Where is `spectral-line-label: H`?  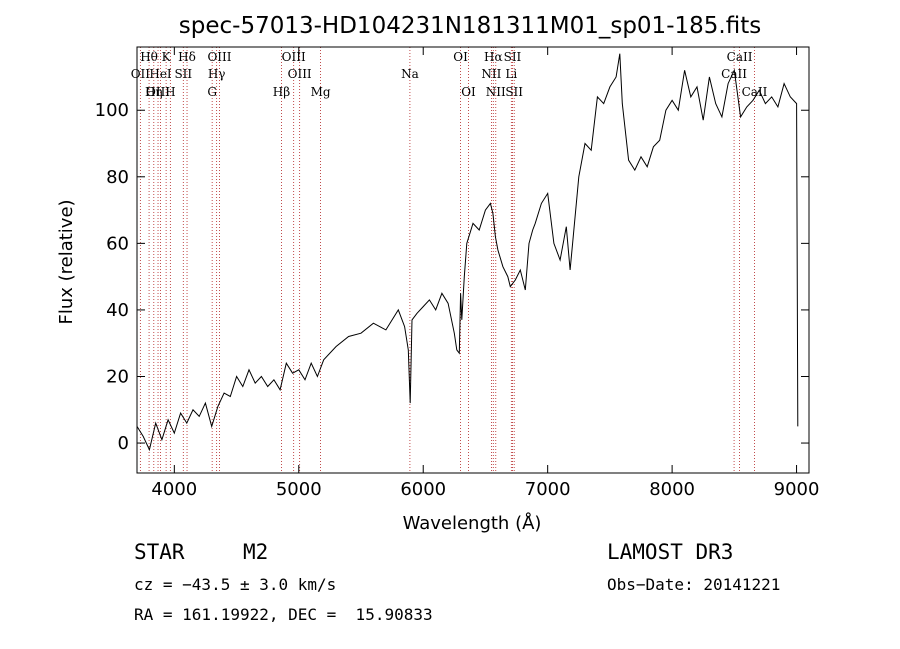 spectral-line-label: H is located at coordinates (170, 92).